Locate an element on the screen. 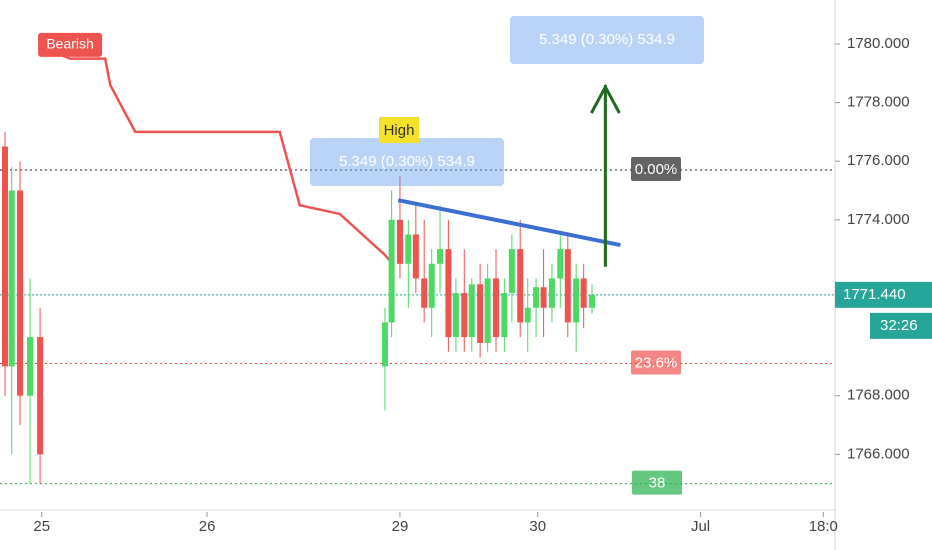 The image size is (932, 550). level-label: 38 is located at coordinates (657, 483).